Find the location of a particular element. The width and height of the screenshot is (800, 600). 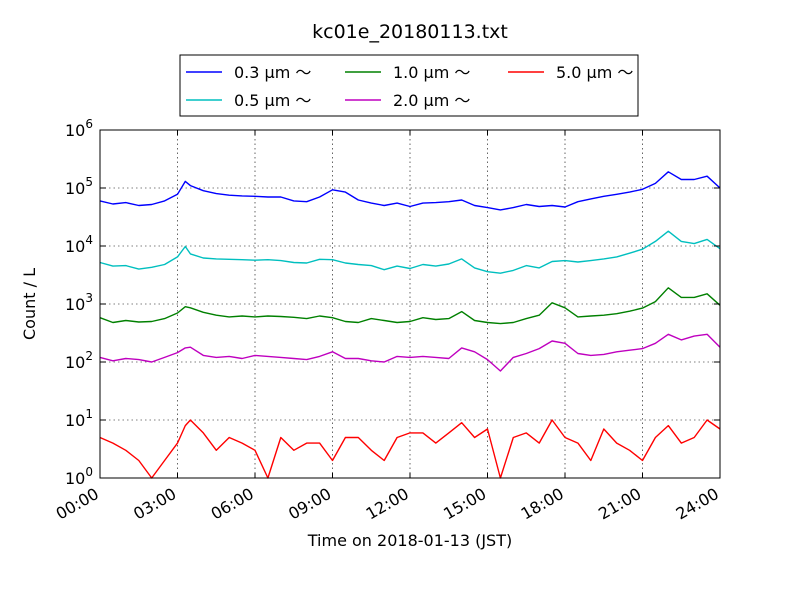

y-tick-exponent: 0 is located at coordinates (89, 472).